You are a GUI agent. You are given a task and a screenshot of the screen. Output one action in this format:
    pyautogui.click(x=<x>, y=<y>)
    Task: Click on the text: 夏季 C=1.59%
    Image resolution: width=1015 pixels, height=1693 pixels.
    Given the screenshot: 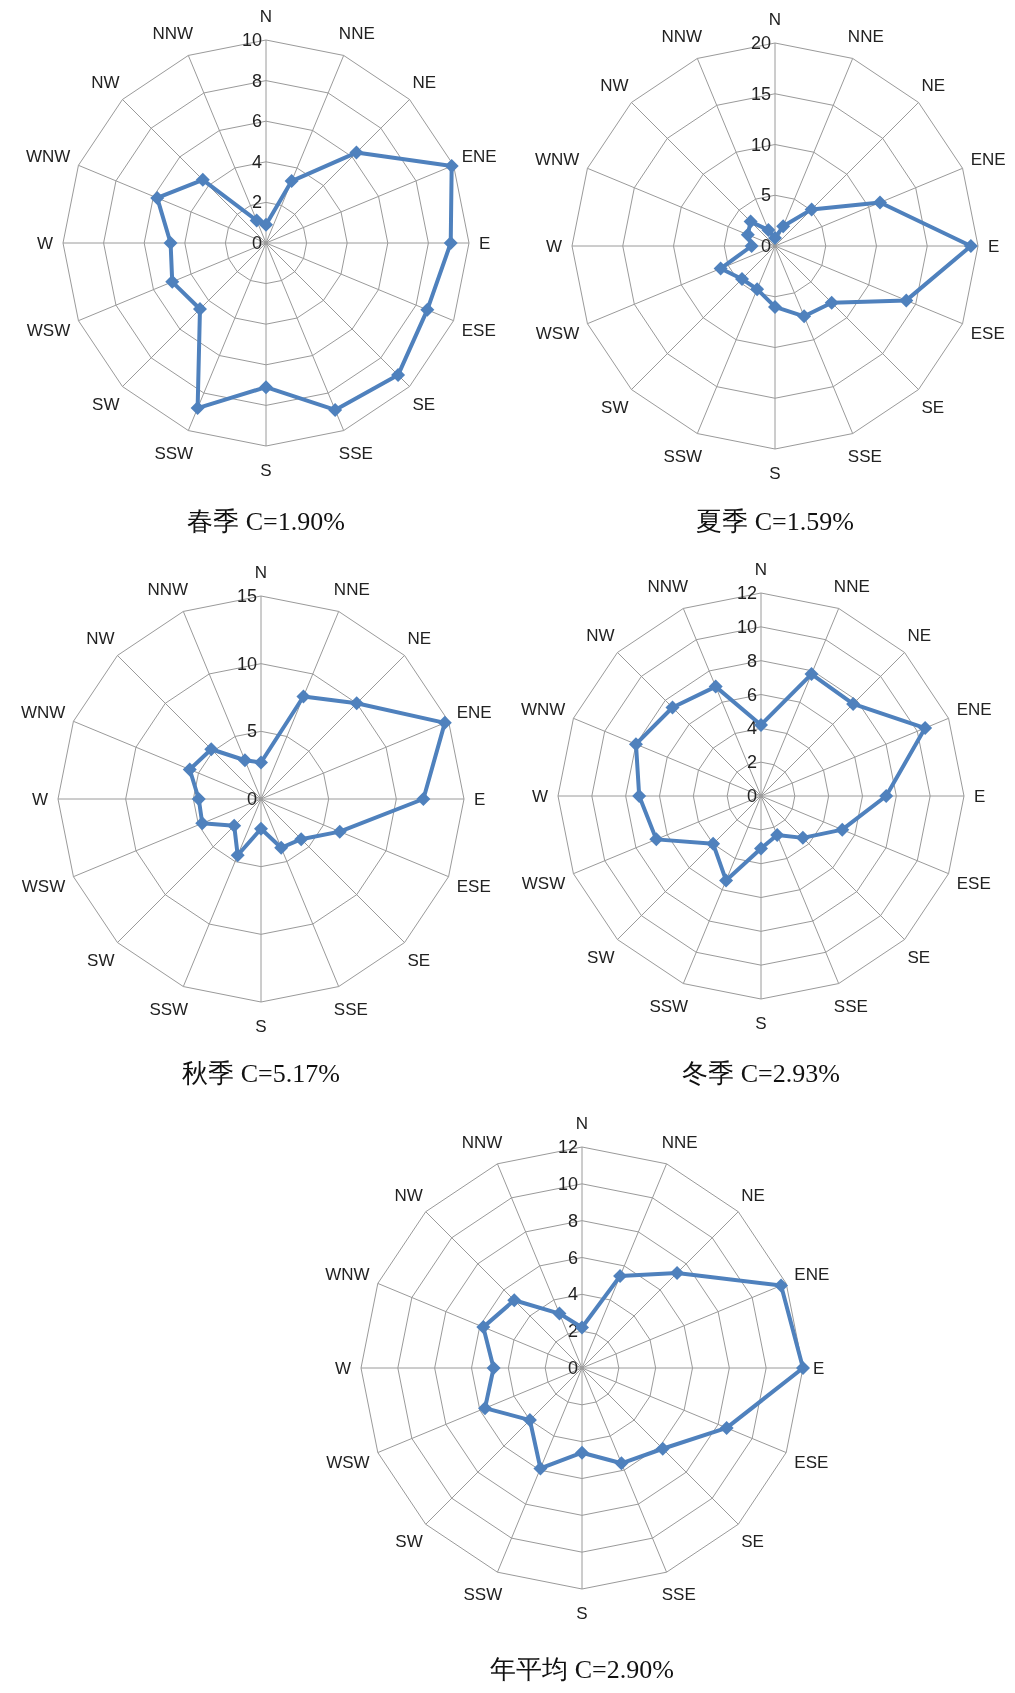 What is the action you would take?
    pyautogui.click(x=775, y=521)
    